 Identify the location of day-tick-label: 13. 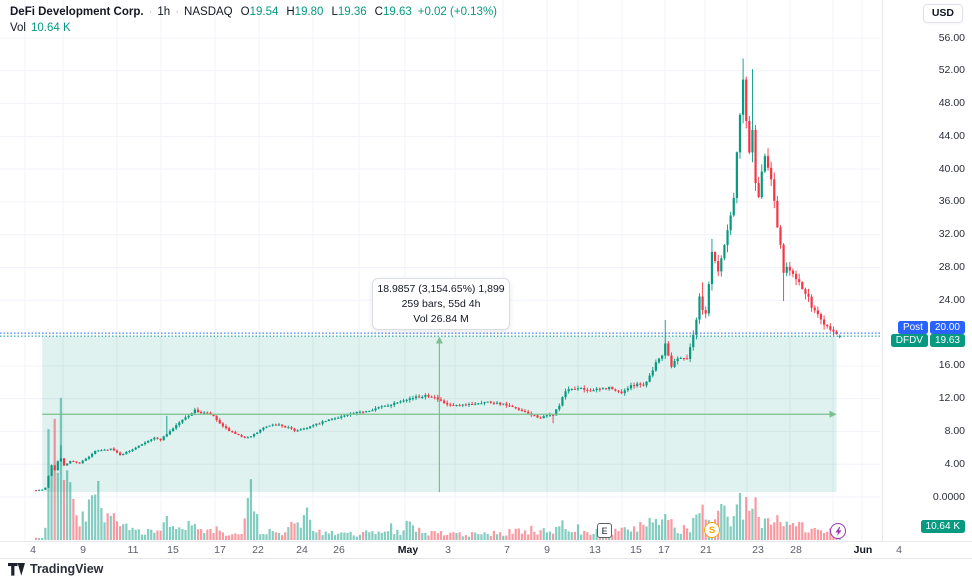
(595, 550).